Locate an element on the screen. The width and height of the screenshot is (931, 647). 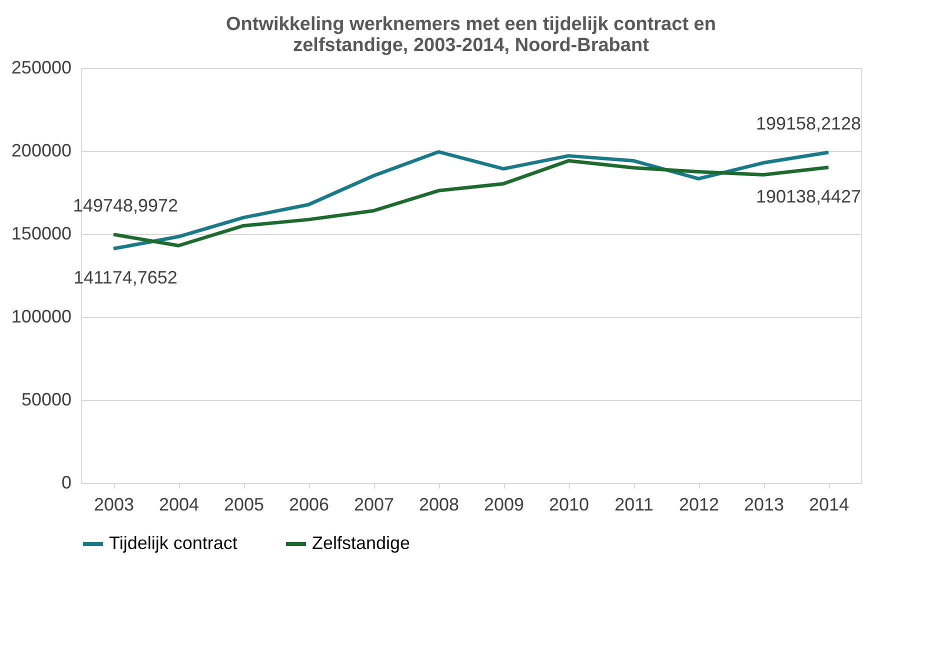
x-tick-label: 2006 is located at coordinates (309, 504).